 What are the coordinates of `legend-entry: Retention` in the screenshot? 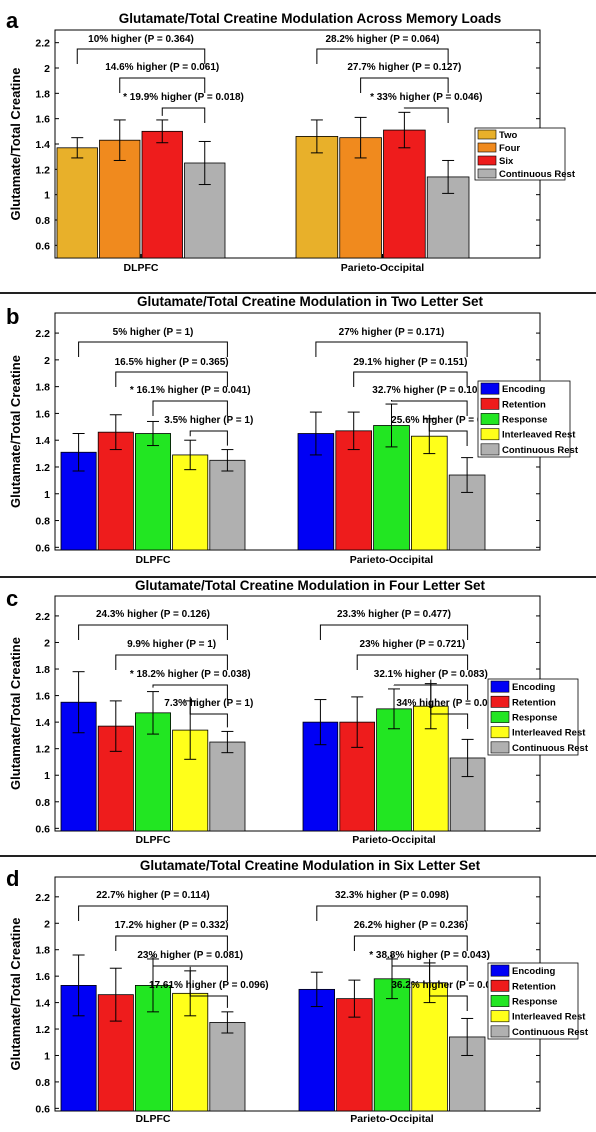 It's located at (524, 404).